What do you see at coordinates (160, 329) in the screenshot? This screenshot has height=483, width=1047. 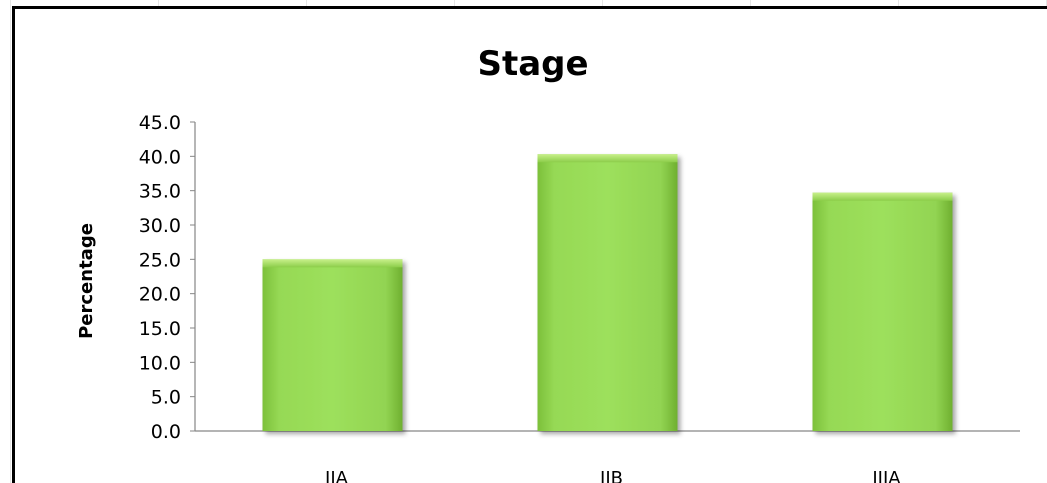 I see `y-tick-label: 15.0` at bounding box center [160, 329].